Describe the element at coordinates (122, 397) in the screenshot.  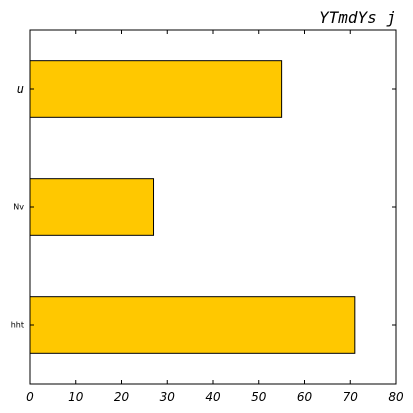
I see `x-tick-label-20: 20` at that location.